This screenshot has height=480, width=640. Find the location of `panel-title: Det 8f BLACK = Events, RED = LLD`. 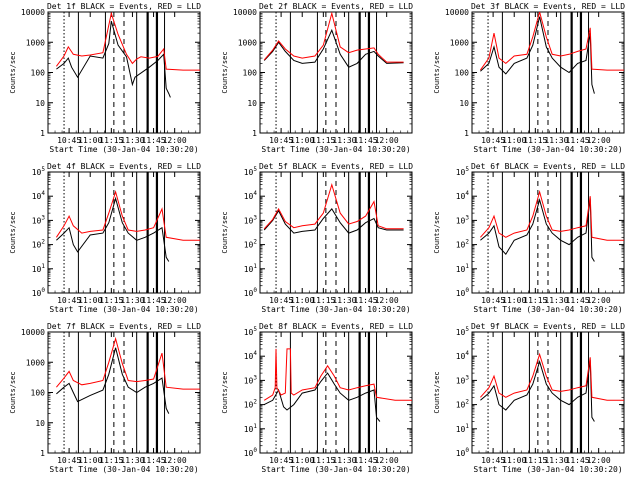

panel-title: Det 8f BLACK = Events, RED = LLD is located at coordinates (336, 326).